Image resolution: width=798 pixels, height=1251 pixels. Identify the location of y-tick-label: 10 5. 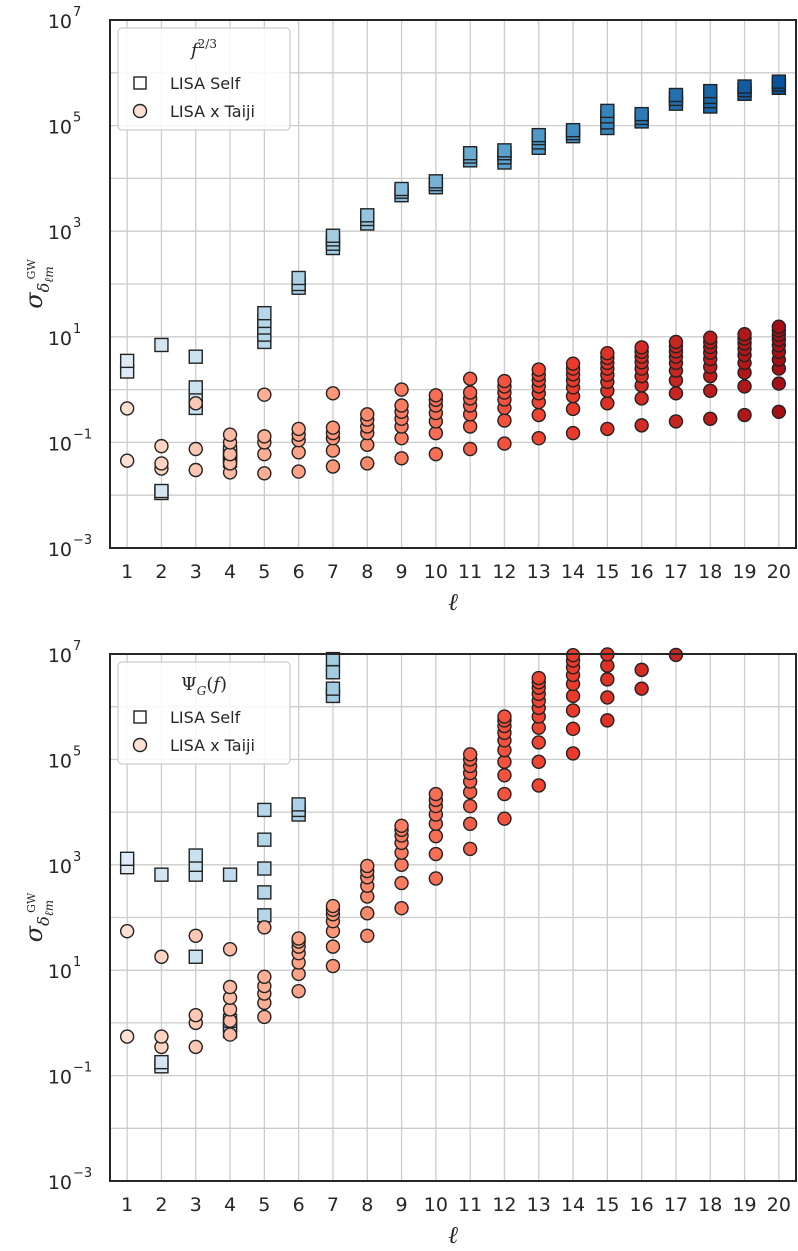
(64, 758).